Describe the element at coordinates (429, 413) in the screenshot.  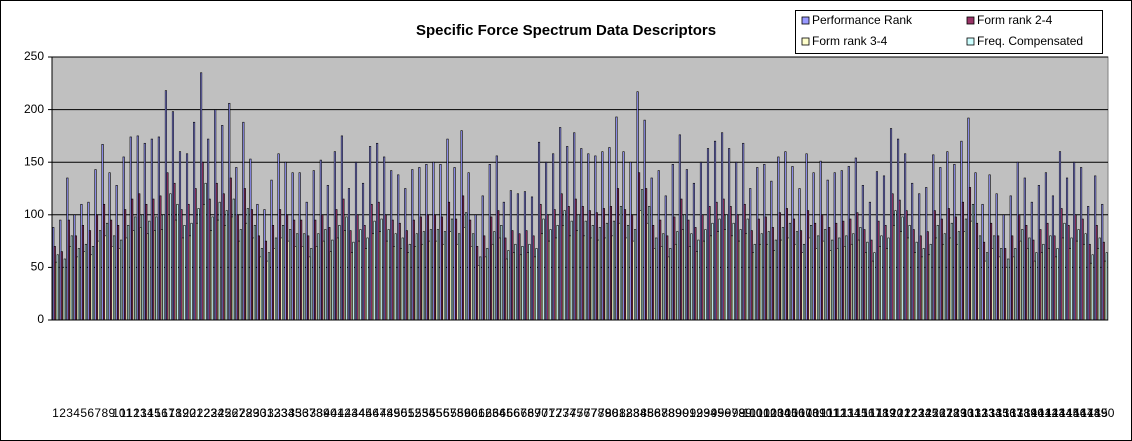
I see `x-tick-label: 54` at that location.